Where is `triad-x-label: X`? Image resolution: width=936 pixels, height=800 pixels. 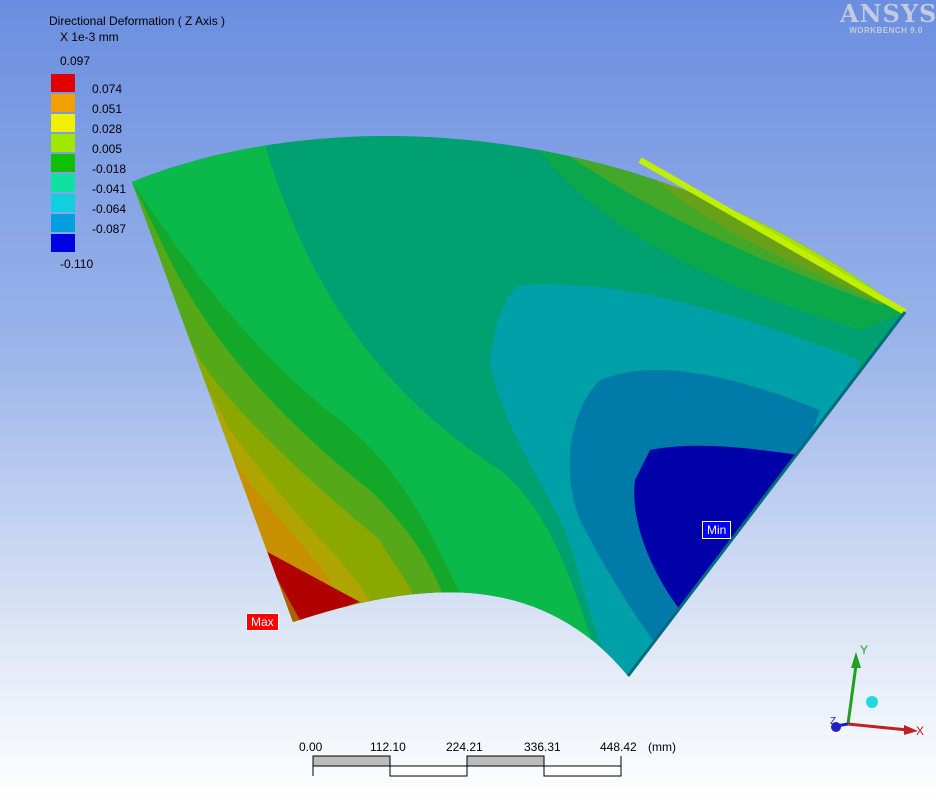 triad-x-label: X is located at coordinates (920, 731).